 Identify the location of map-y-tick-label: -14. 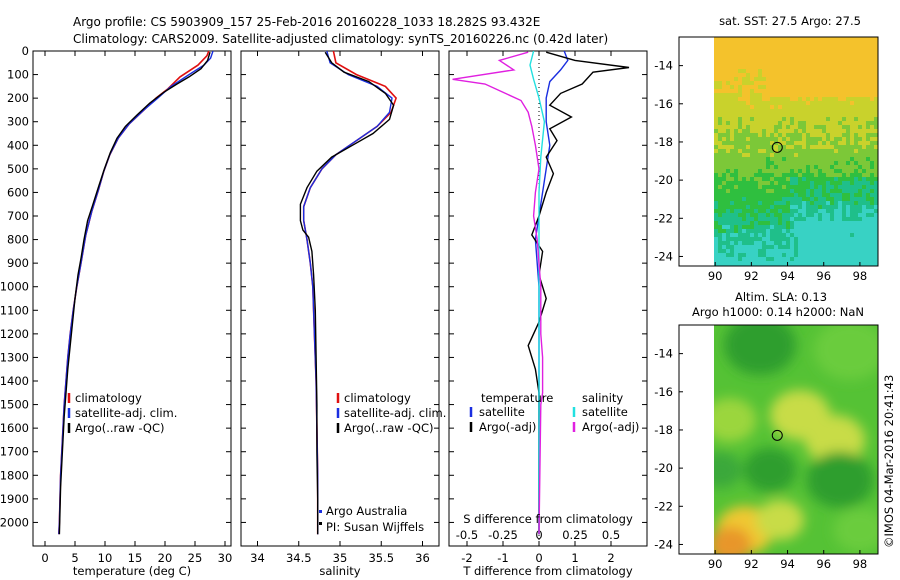
(663, 354).